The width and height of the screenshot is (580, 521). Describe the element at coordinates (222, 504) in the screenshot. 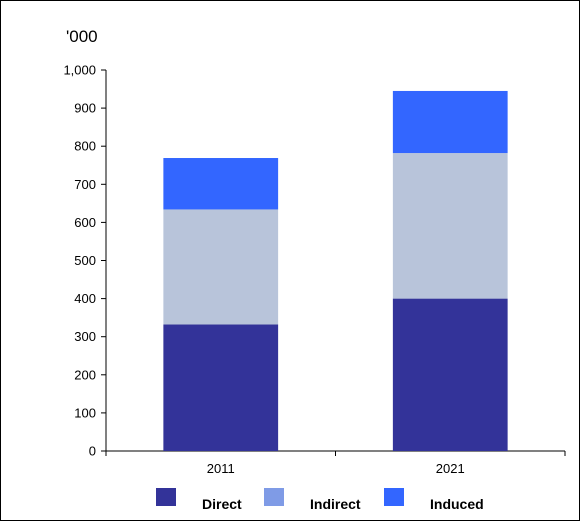

I see `legend-label-direct: Direct` at that location.